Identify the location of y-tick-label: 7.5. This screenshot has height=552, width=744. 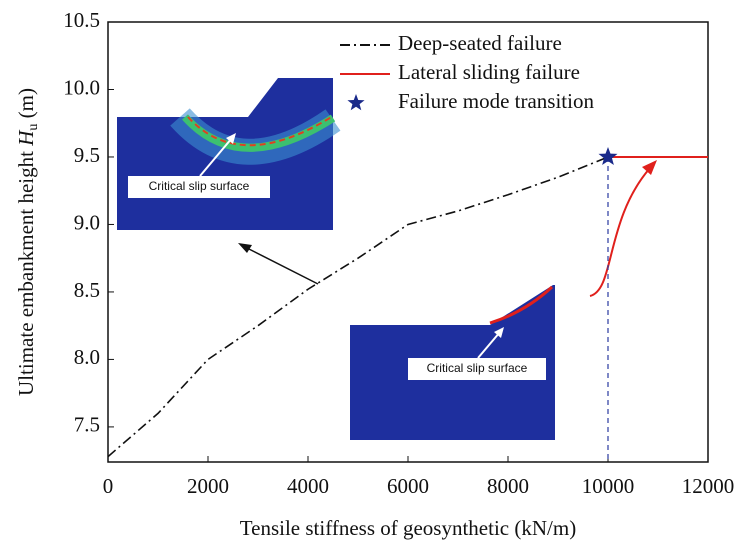
(87, 425).